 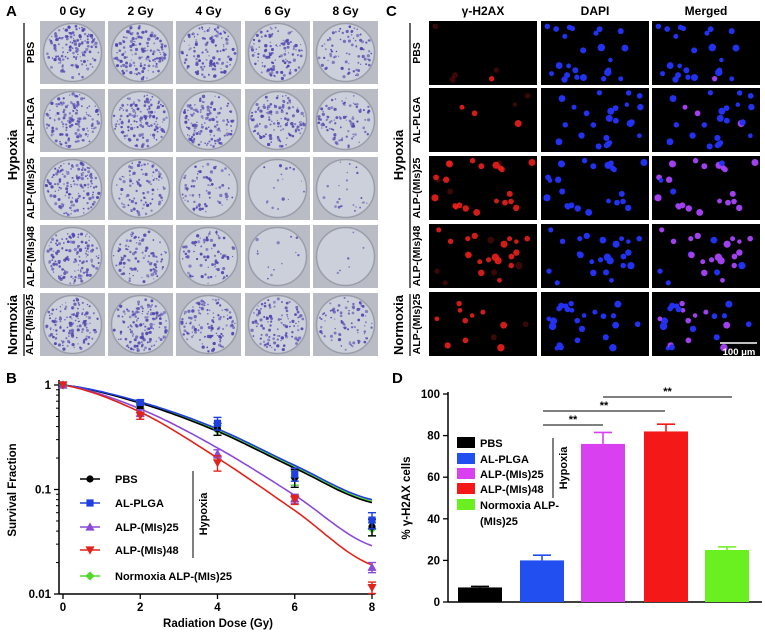 I want to click on y-tick-label: 80, so click(x=433, y=437).